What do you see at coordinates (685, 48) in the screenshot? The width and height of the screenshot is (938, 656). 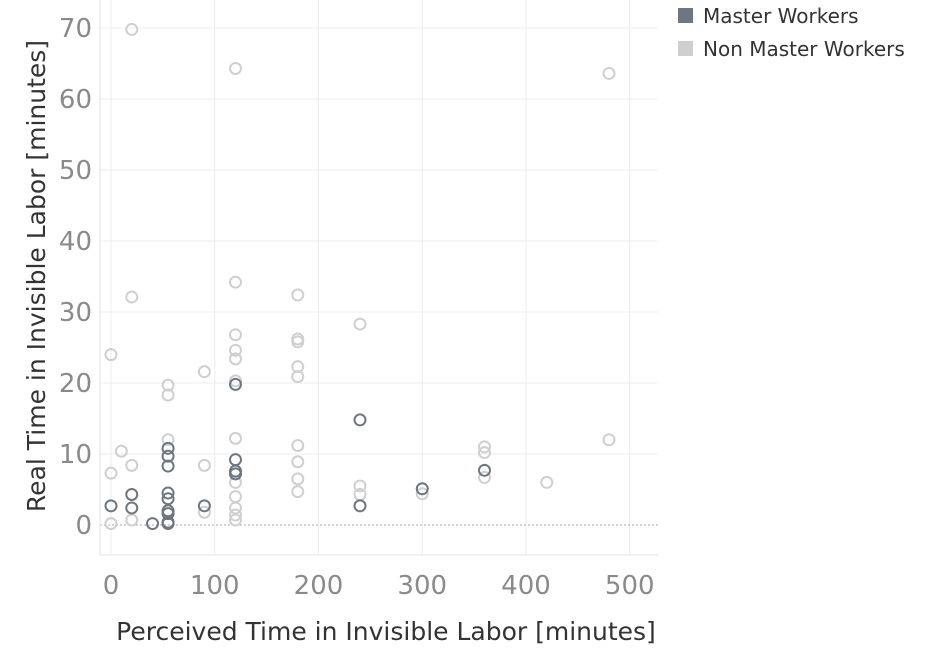 I see `non-master-workers-legend-swatch` at bounding box center [685, 48].